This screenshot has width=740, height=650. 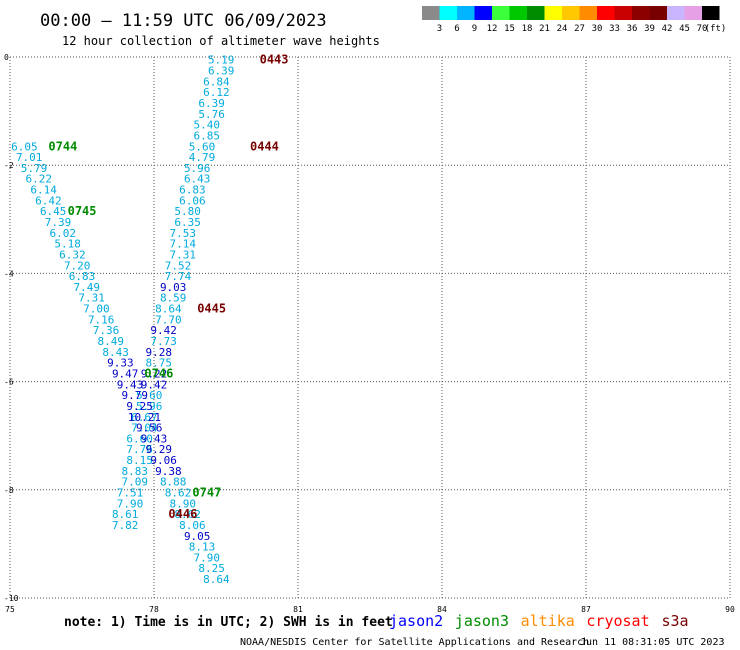 What do you see at coordinates (509, 29) in the screenshot?
I see `scale-label: 15` at bounding box center [509, 29].